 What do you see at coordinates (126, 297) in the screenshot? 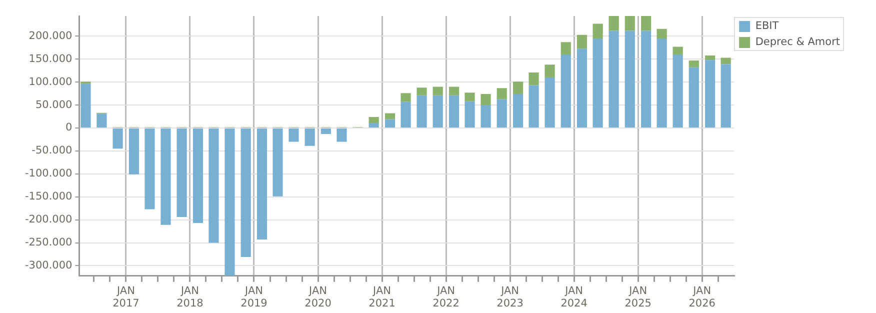
I see `x-tick-label: JAN 2017` at bounding box center [126, 297].